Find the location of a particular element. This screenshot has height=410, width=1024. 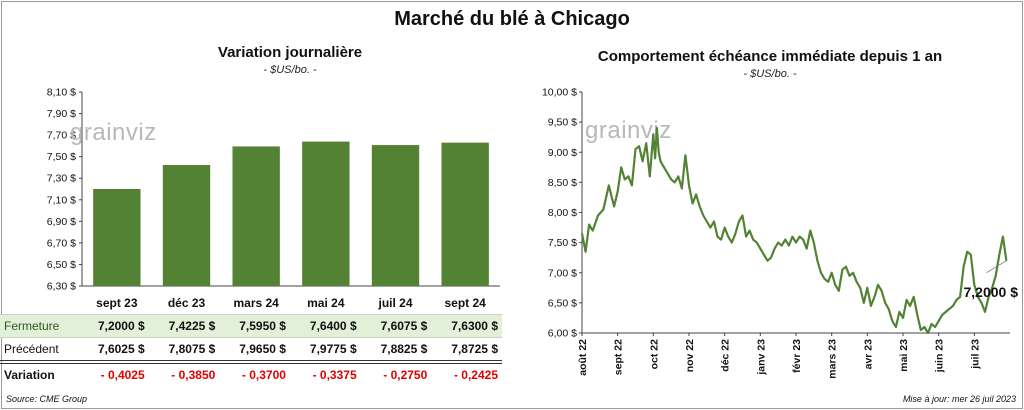

table-cell: 7,9650 $ is located at coordinates (254, 349).